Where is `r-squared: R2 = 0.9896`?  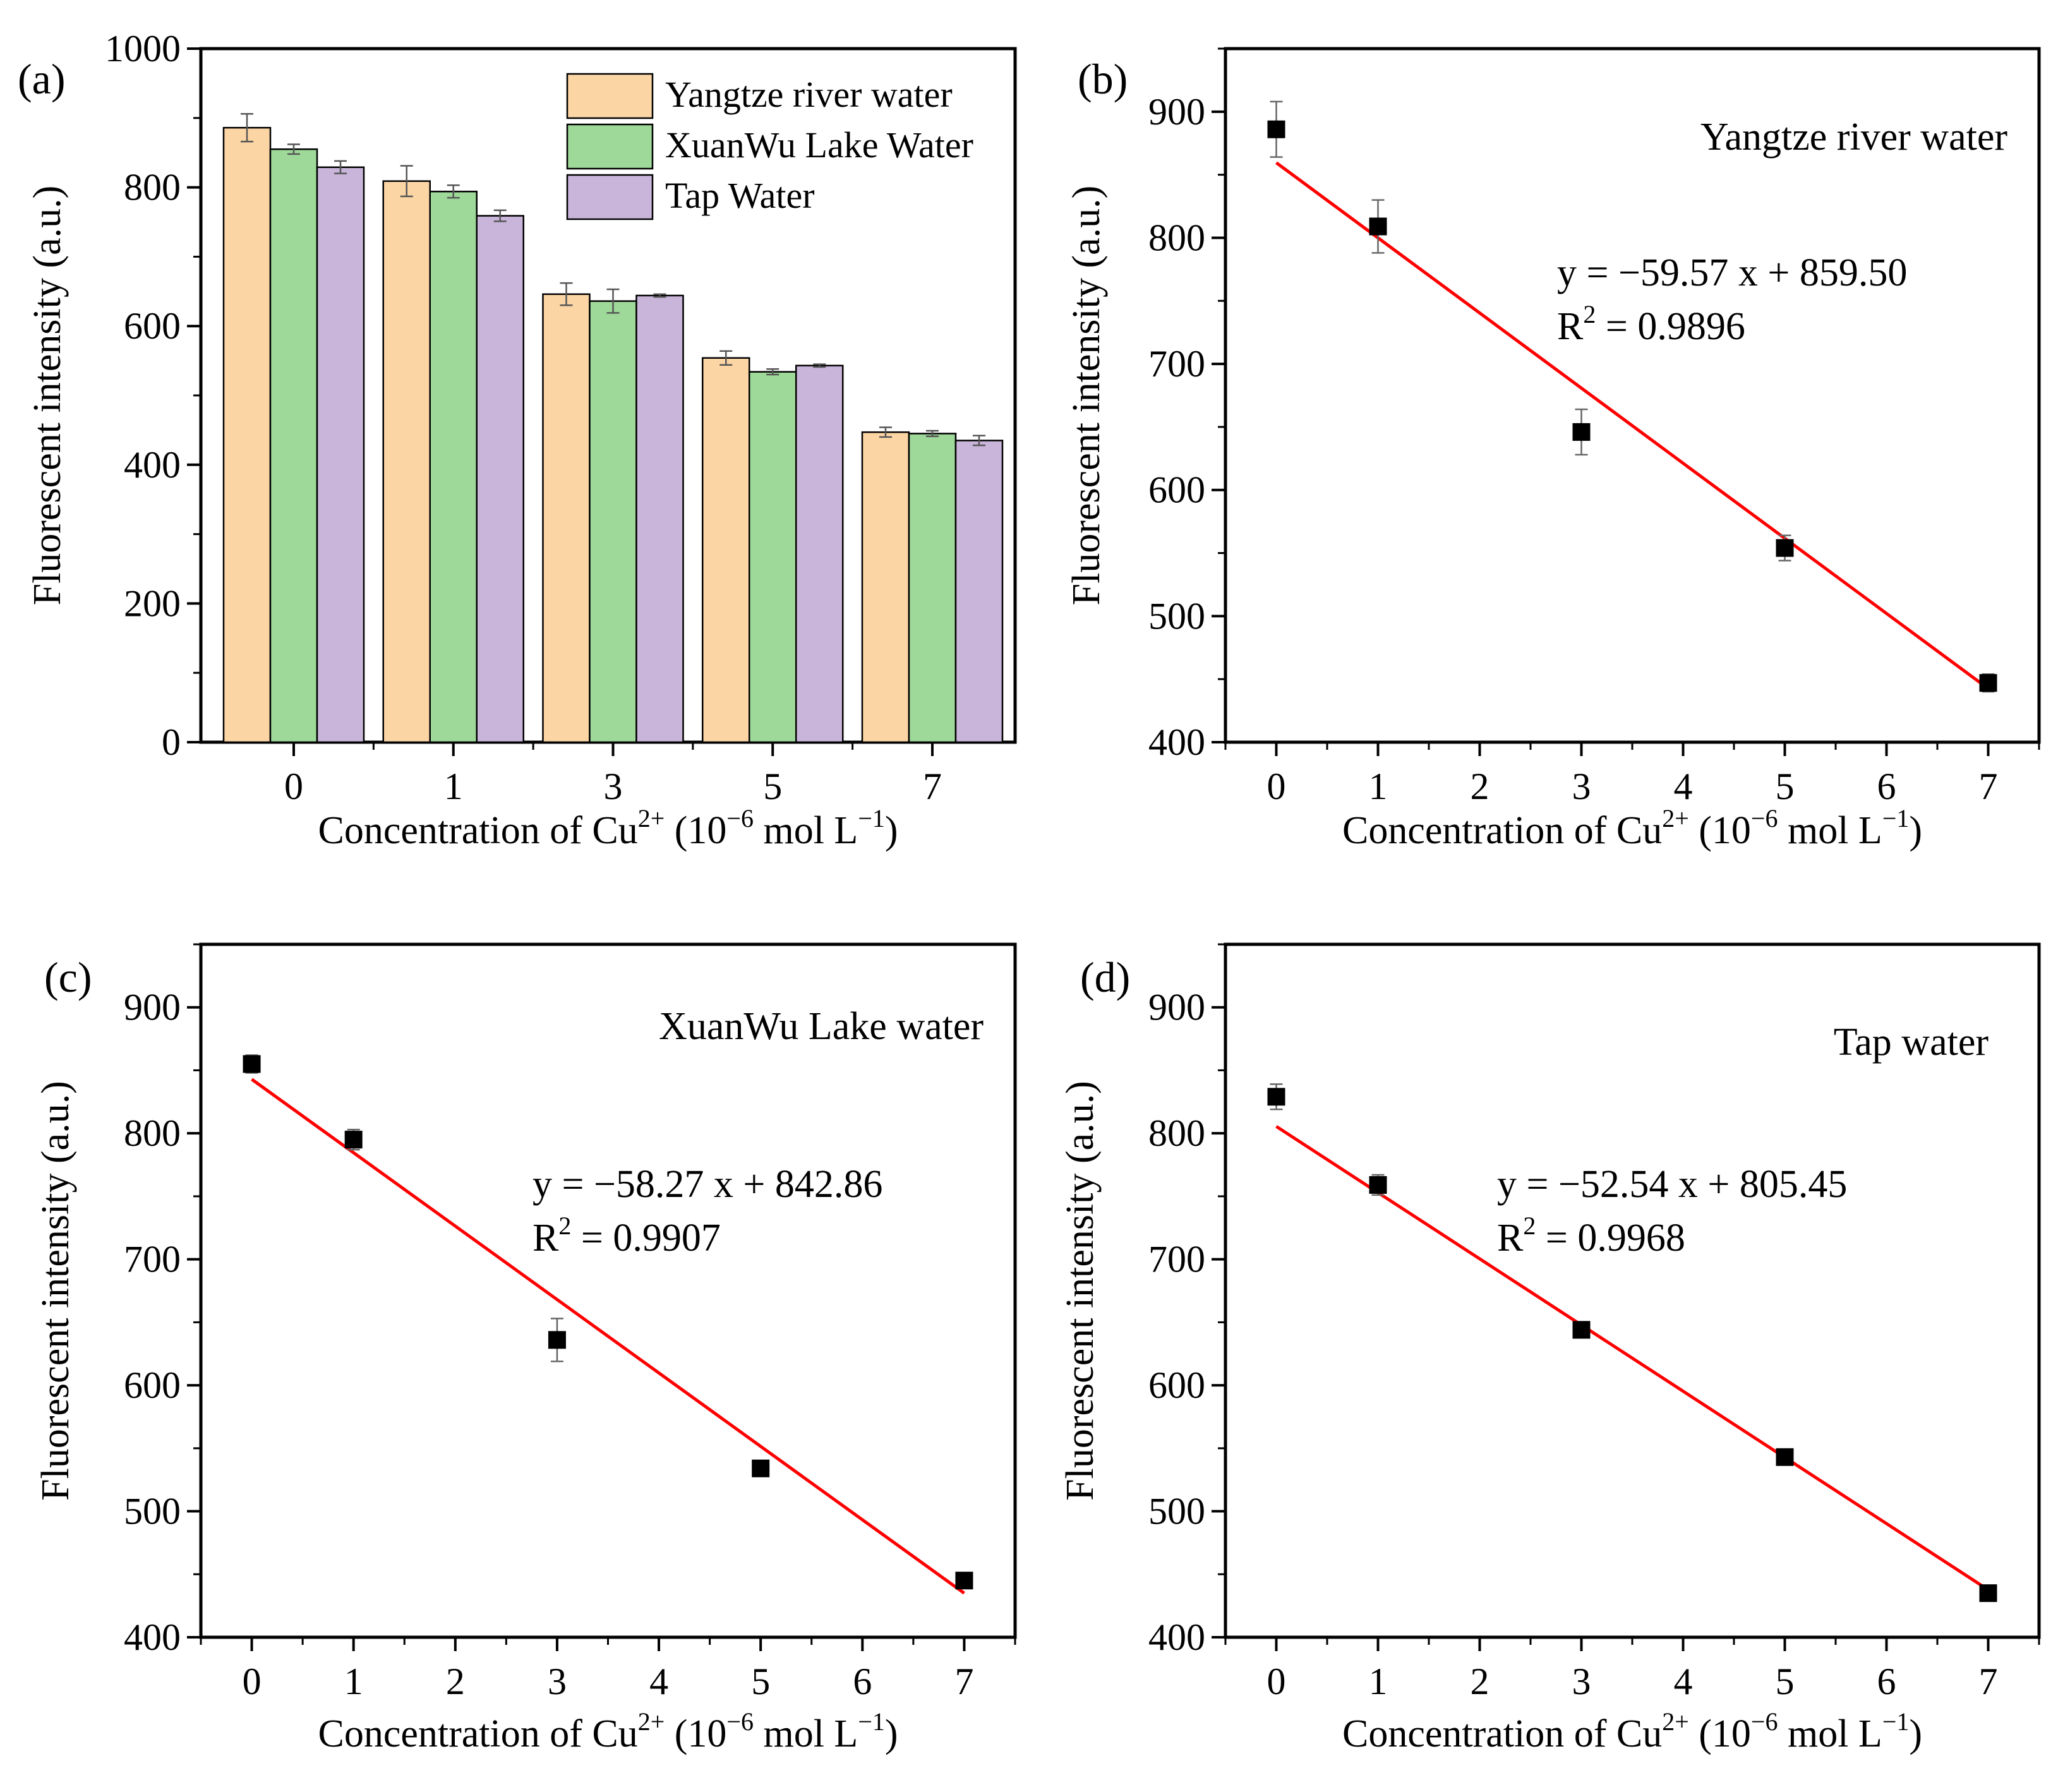
r-squared: R2 = 0.9896 is located at coordinates (1651, 324).